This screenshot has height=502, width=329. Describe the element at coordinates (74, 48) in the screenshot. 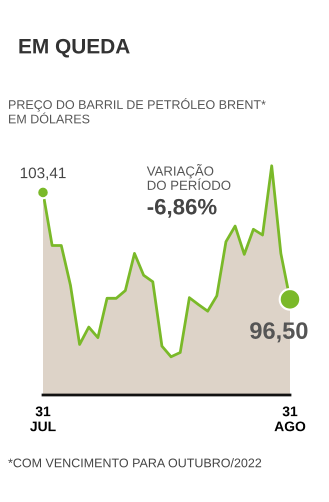

I see `chart-title: EM QUEDA` at that location.